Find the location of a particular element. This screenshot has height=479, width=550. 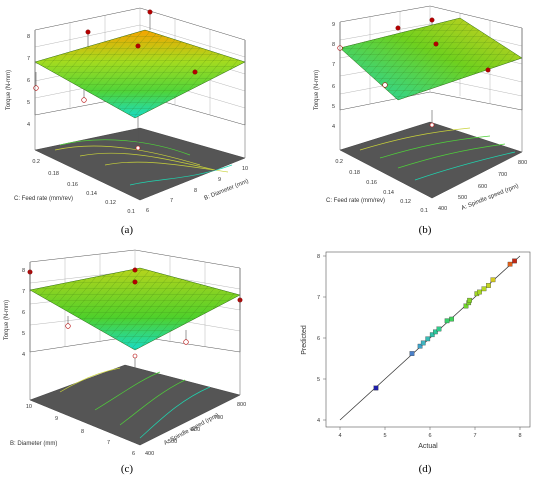

panel-c-zticks: 4 5 6 7 8 is located at coordinates (23, 313).